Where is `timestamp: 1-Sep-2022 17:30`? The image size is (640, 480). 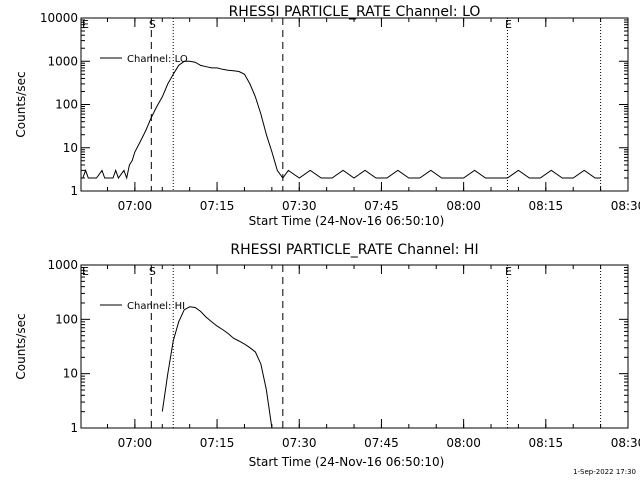 timestamp: 1-Sep-2022 17:30 is located at coordinates (604, 472).